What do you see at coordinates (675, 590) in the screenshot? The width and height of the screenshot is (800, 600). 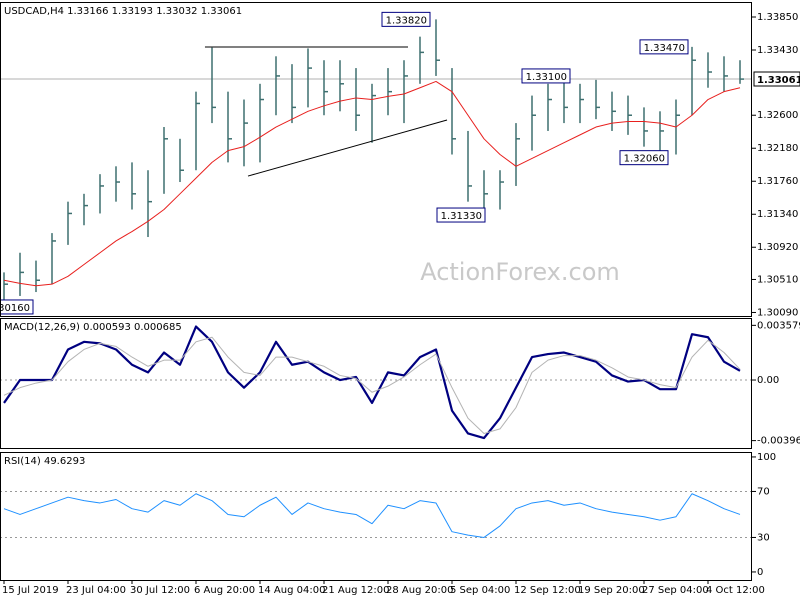 I see `x-tick-label: 27 Sep 04:00` at bounding box center [675, 590].